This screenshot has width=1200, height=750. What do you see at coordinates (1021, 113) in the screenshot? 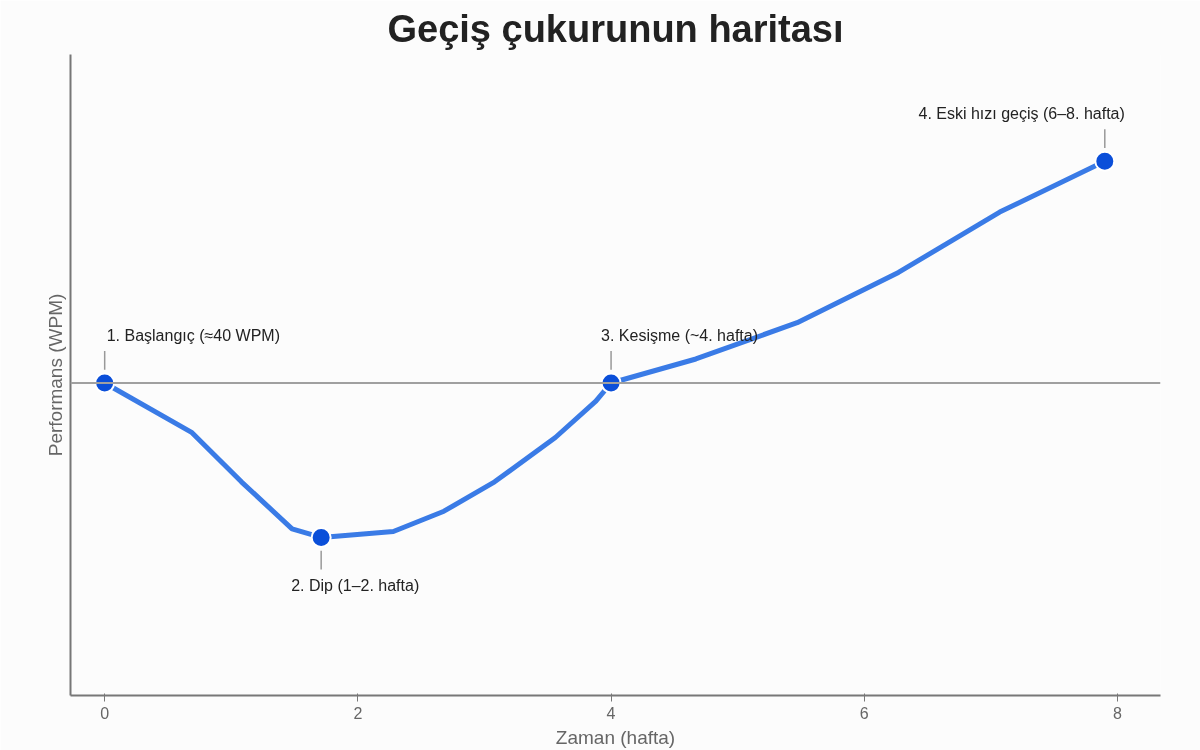
I see `annotation: 4. Eski hızı geçiş (6–8. hafta)` at bounding box center [1021, 113].